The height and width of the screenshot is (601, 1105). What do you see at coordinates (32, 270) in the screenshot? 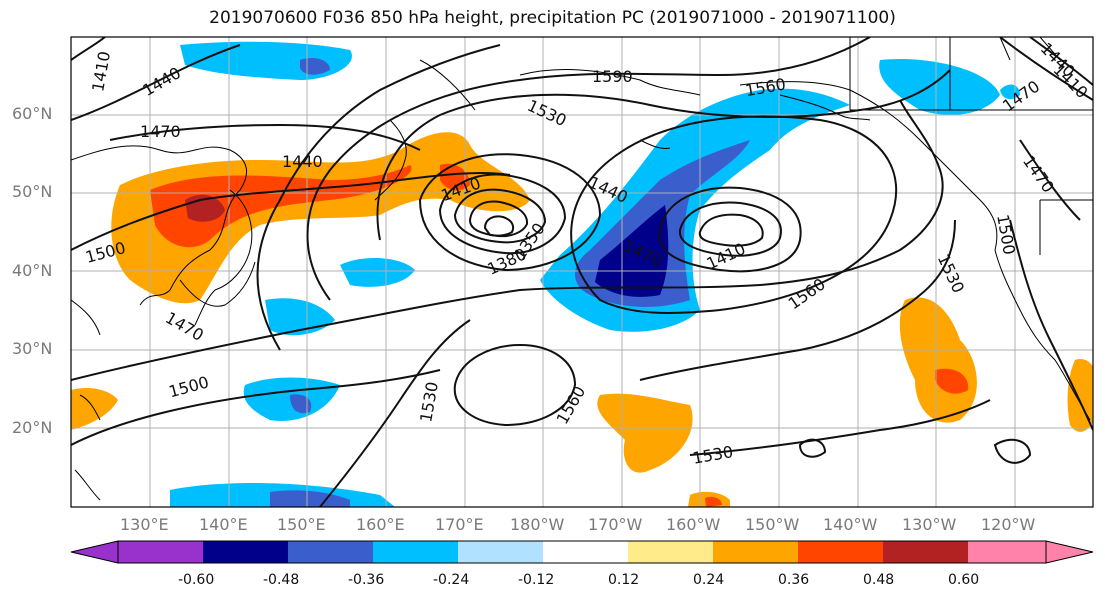
I see `lat-label-40n: 40°N` at bounding box center [32, 270].